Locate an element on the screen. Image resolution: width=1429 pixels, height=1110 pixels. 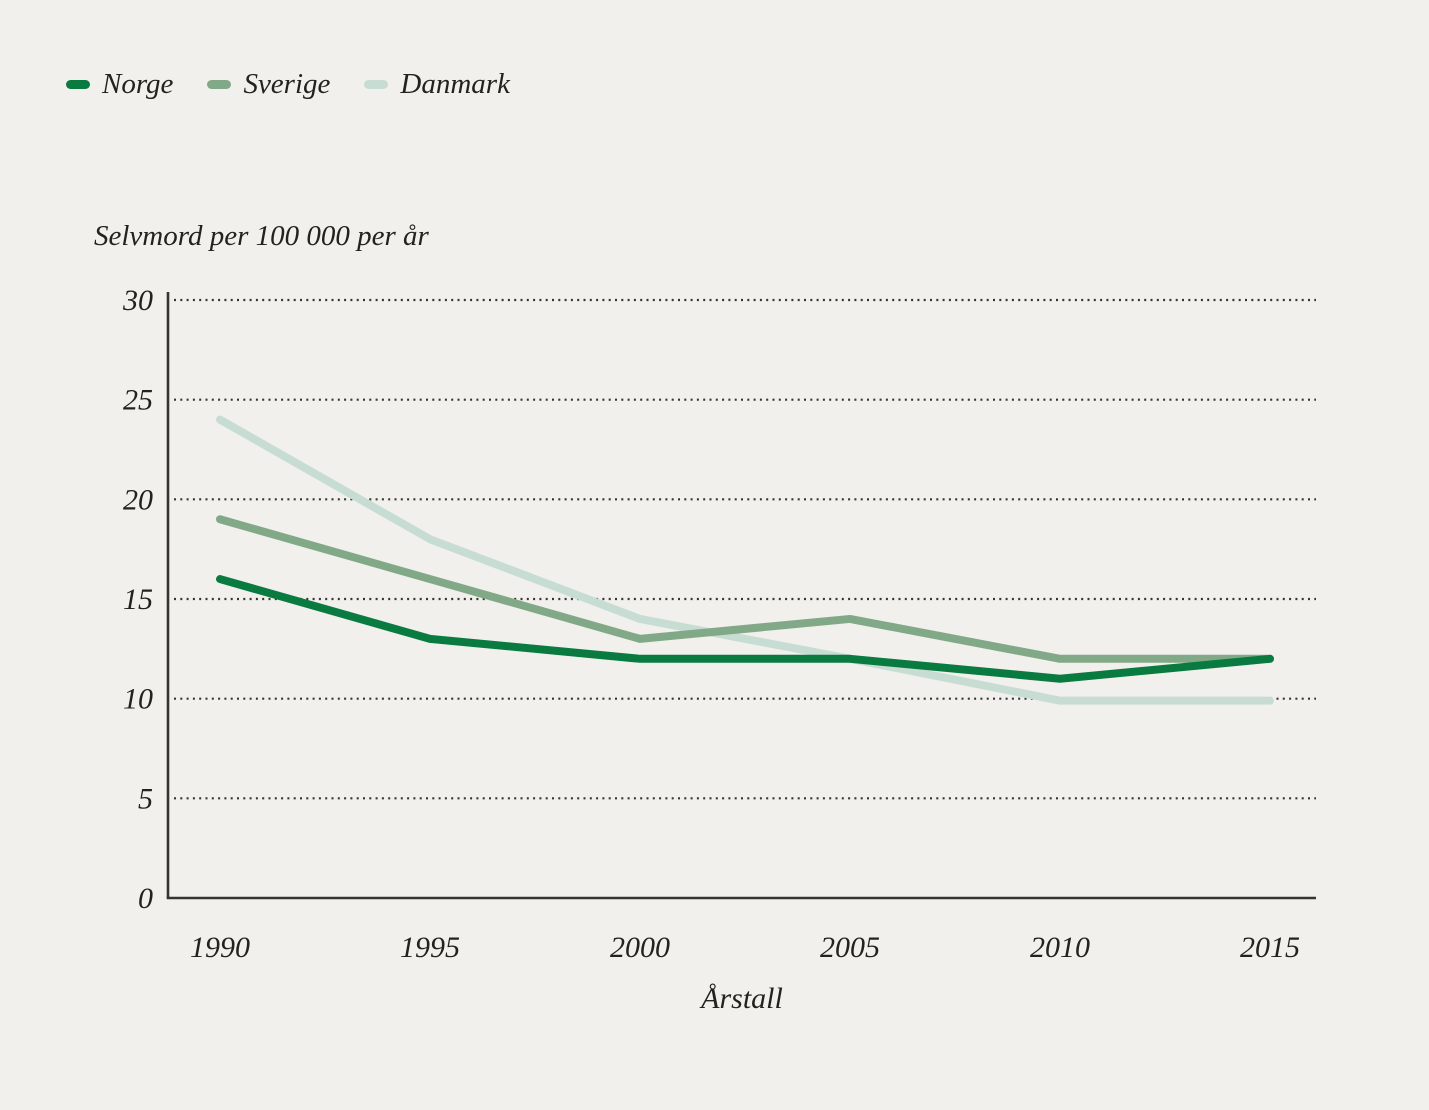
y-tick-label-10: 10 is located at coordinates (138, 699).